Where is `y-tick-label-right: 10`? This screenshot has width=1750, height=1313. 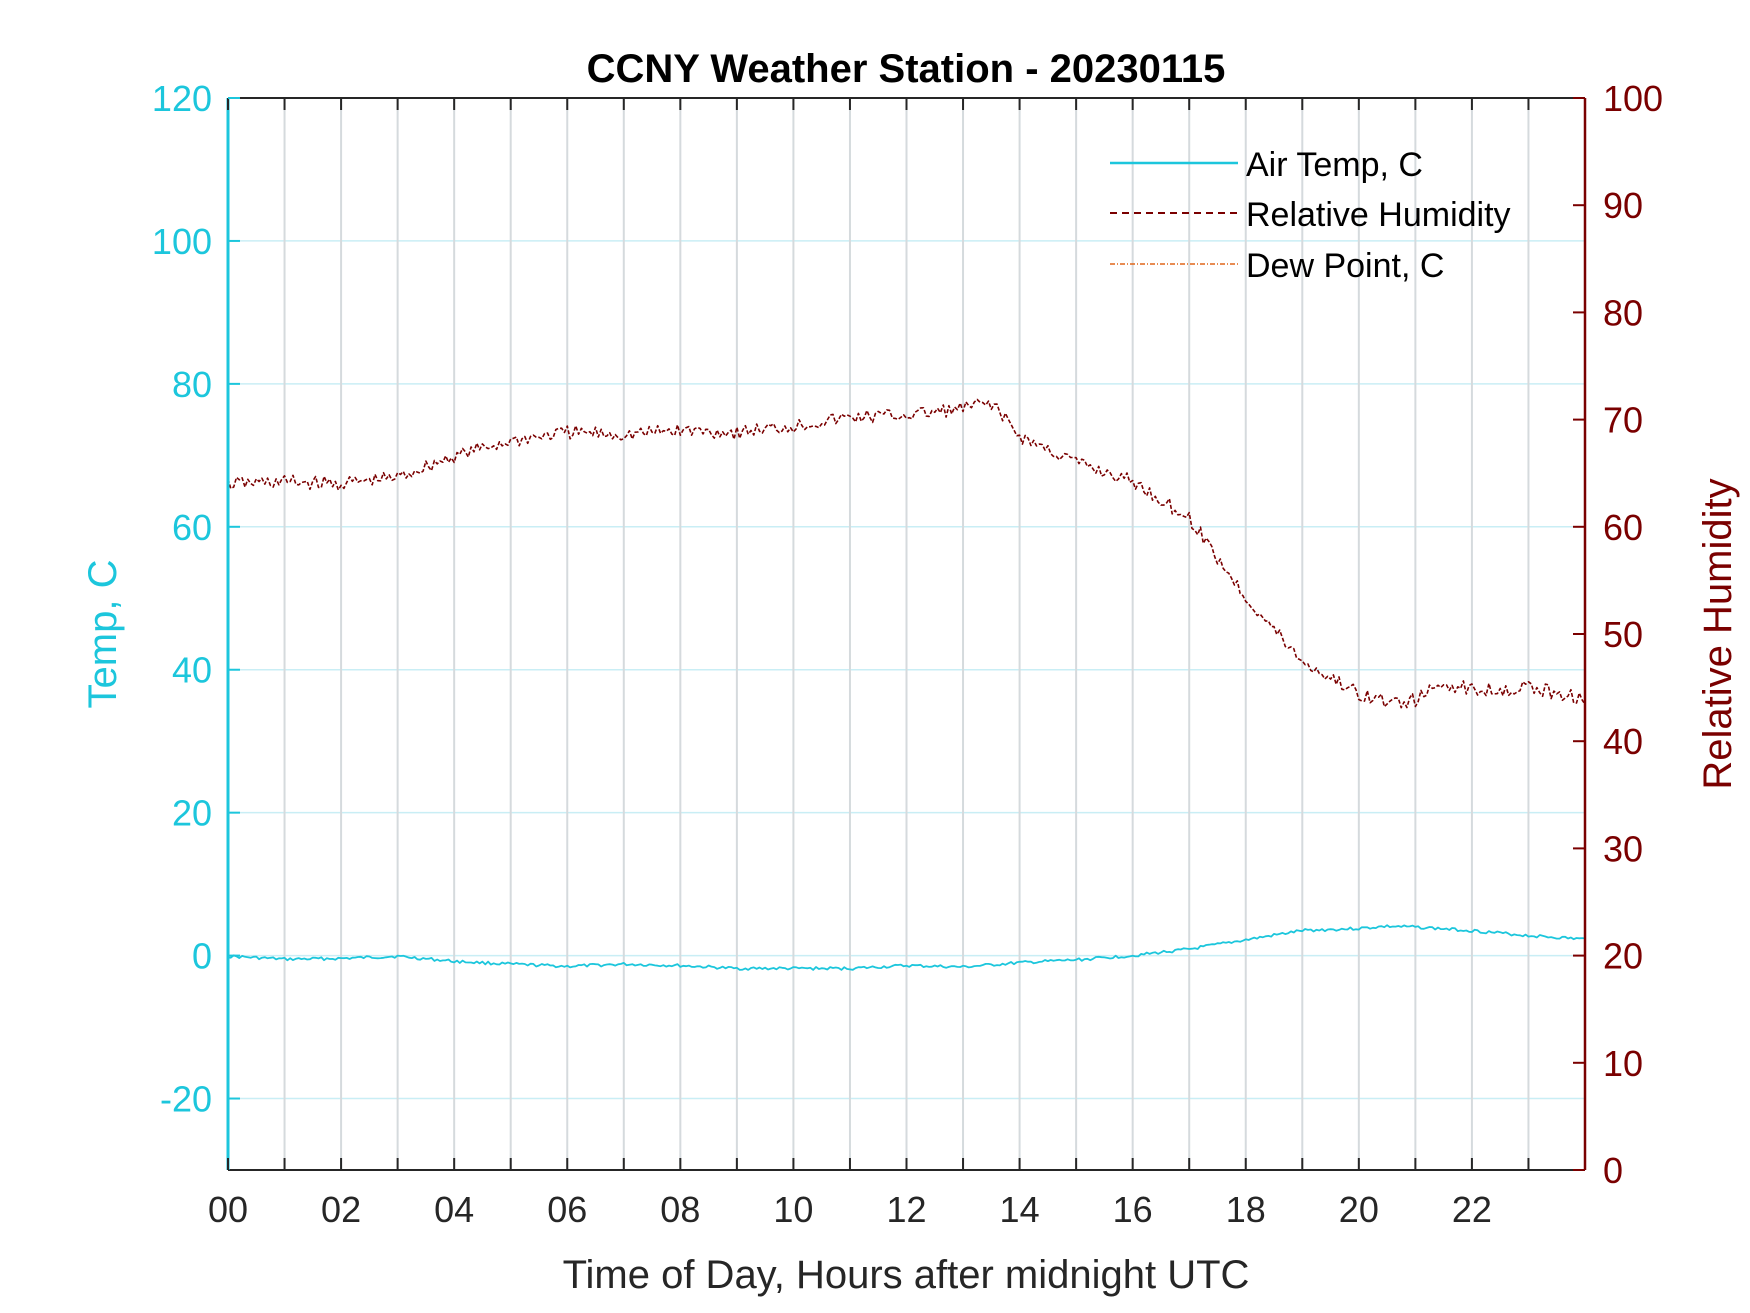
y-tick-label-right: 10 is located at coordinates (1623, 1063).